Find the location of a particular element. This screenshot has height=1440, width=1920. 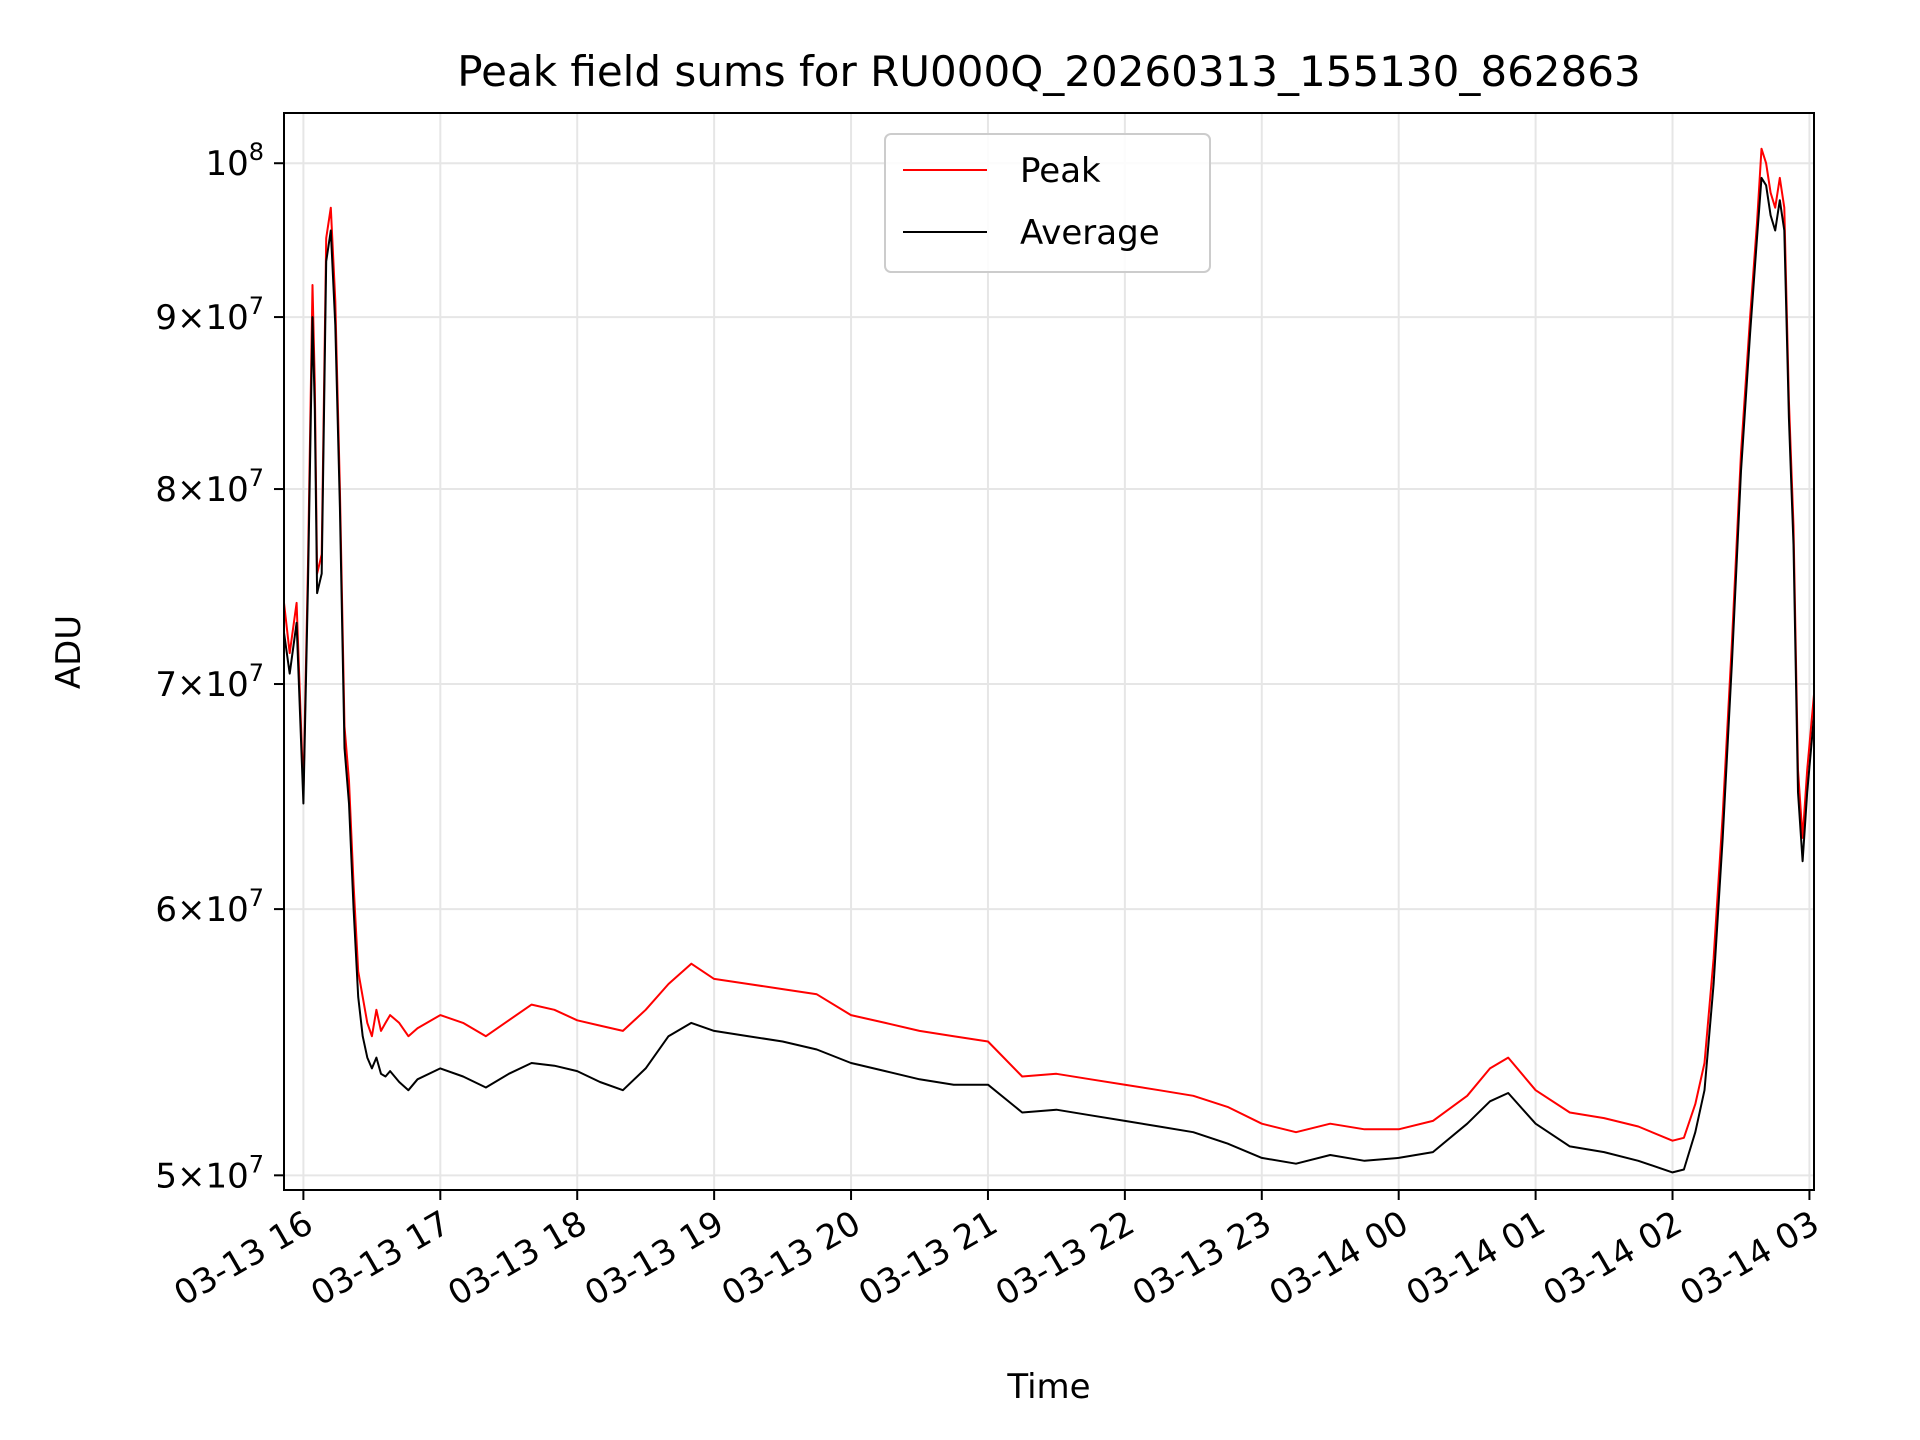

y-tick-label: 8×107 is located at coordinates (209, 487).